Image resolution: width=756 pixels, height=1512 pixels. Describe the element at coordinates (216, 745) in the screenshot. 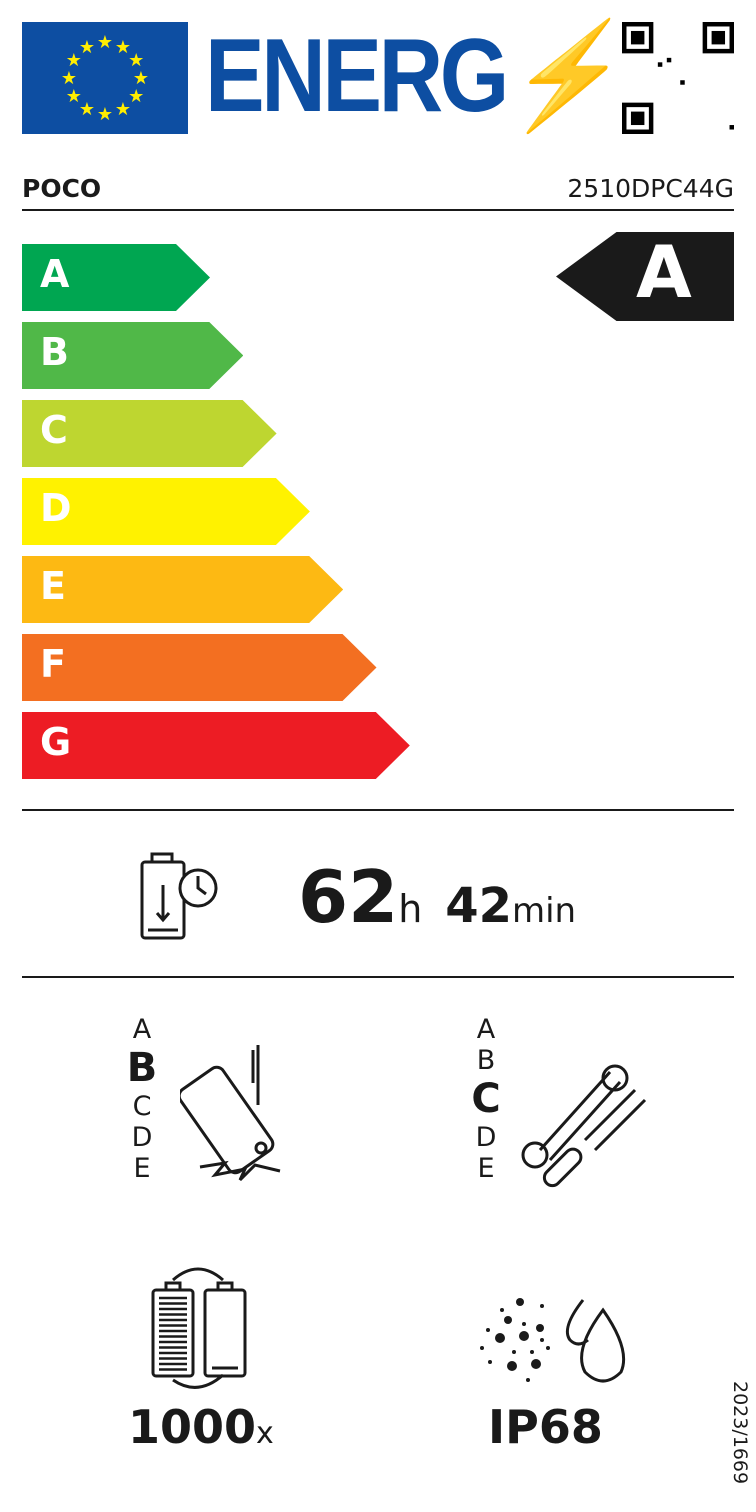

I see `energy-class-bar-g: G` at that location.